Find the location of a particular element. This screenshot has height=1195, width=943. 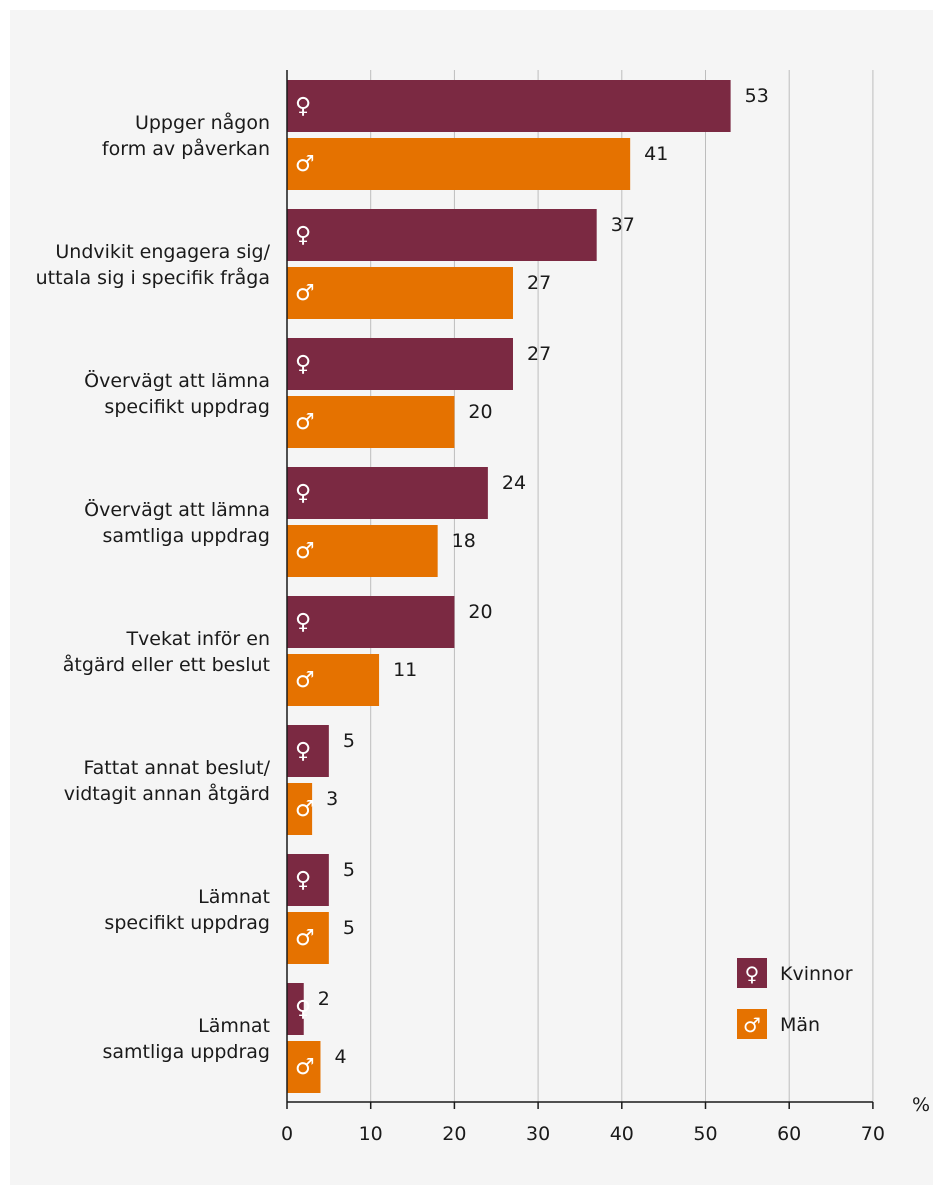

data-label: 2 is located at coordinates (324, 999).